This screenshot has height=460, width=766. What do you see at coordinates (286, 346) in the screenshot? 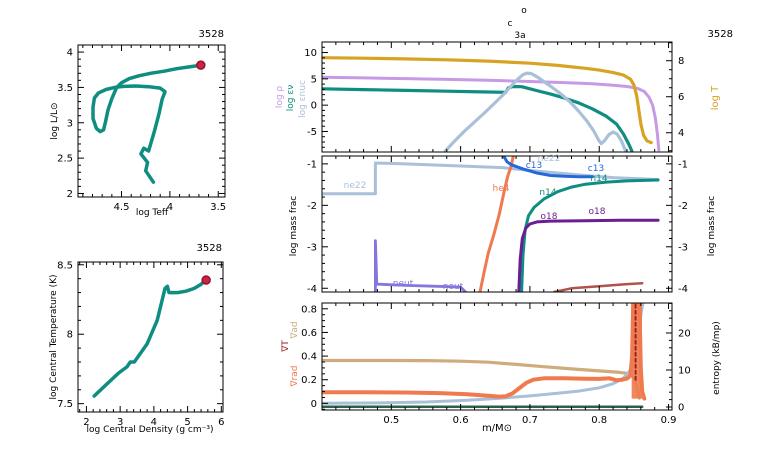
I see `label-t: ∇T` at bounding box center [286, 346].